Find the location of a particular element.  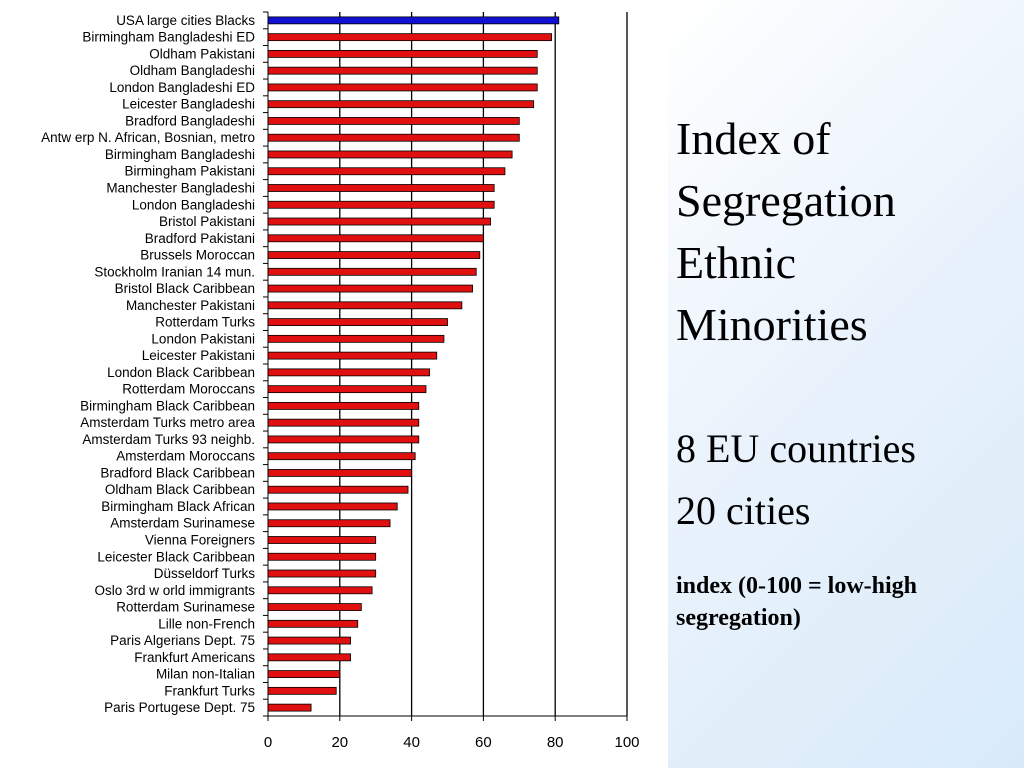

title-line-3: Ethnic is located at coordinates (736, 262).